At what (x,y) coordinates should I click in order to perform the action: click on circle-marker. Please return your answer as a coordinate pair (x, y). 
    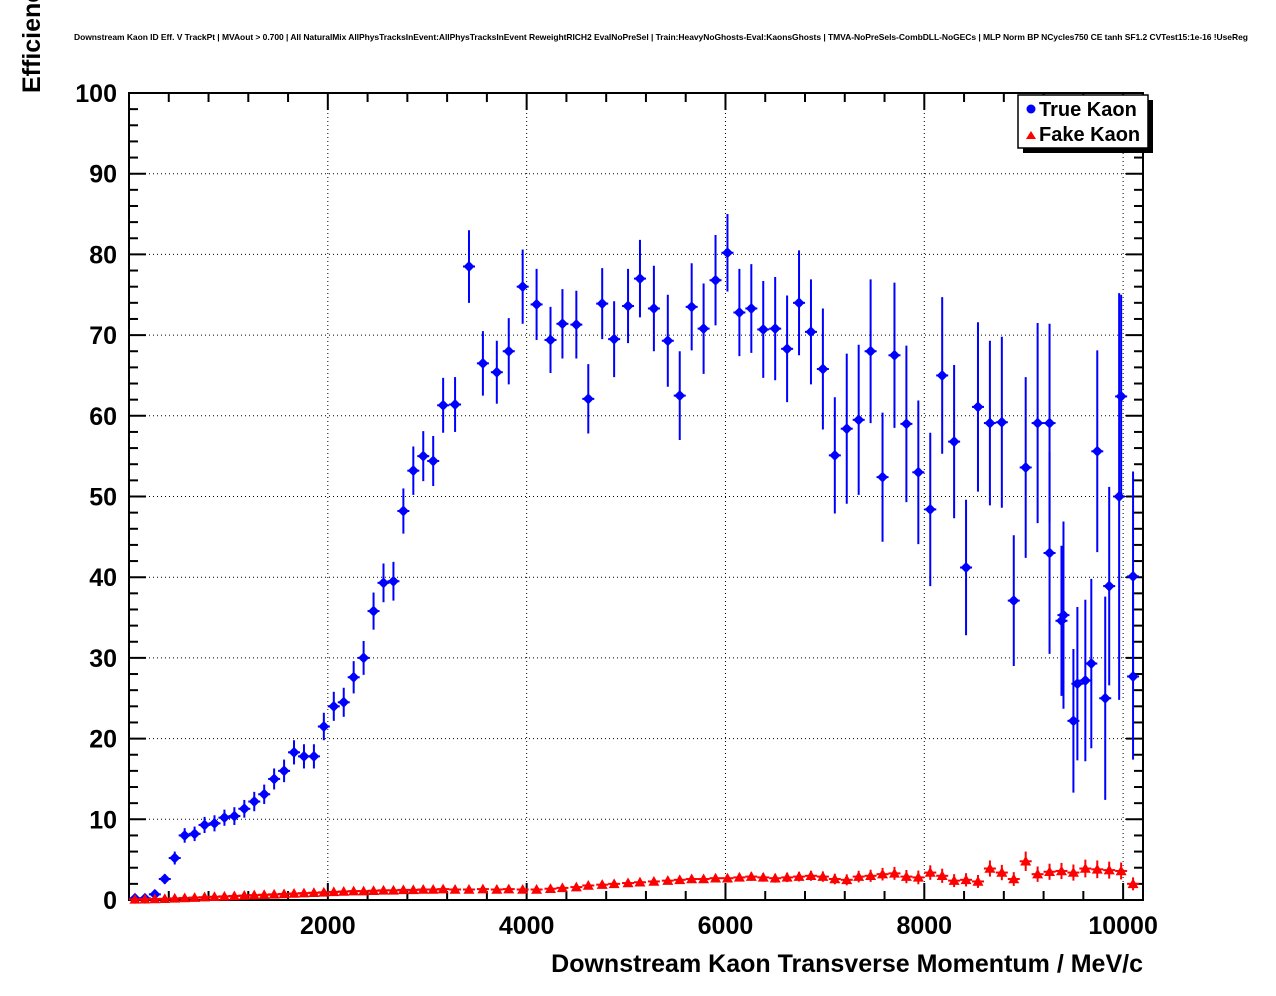
    Looking at the image, I should click on (1031, 109).